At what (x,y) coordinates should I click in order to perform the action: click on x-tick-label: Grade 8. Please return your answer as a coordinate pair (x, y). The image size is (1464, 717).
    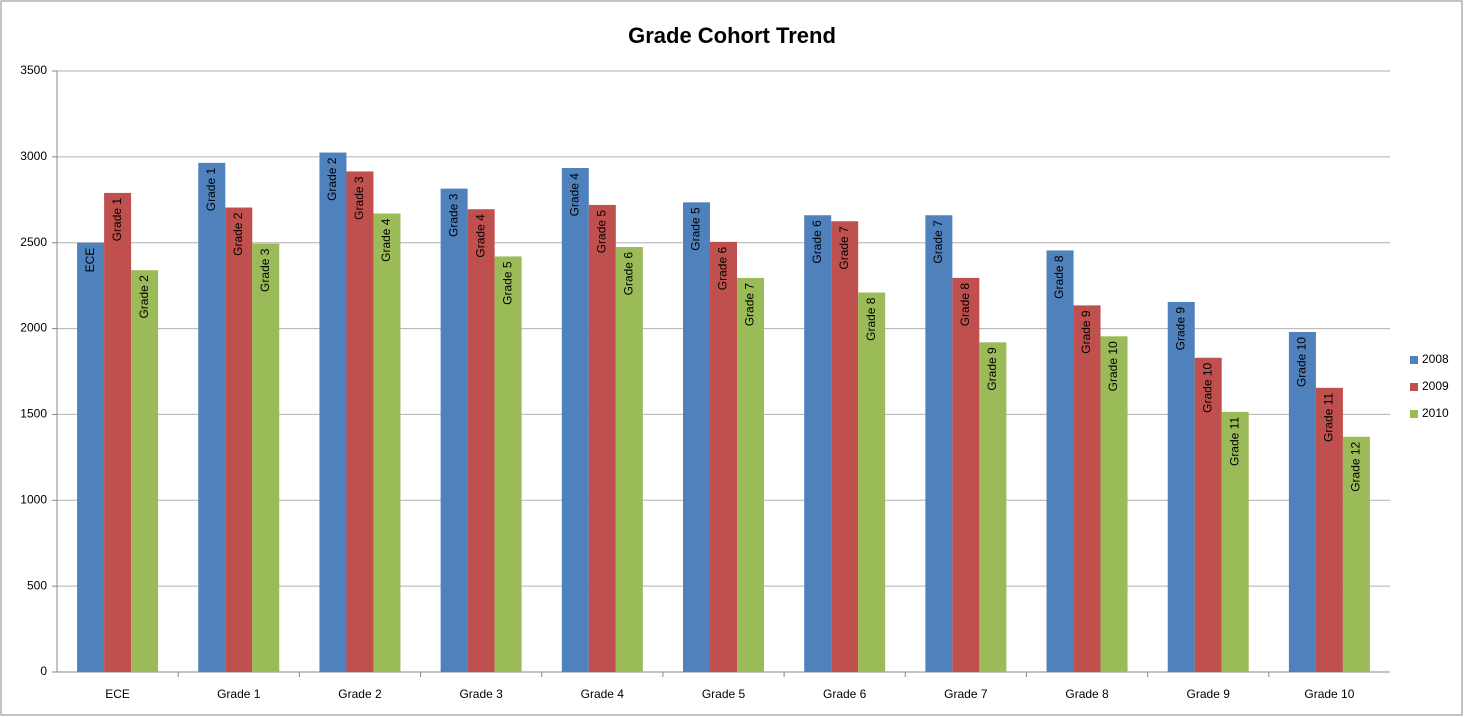
    Looking at the image, I should click on (1087, 694).